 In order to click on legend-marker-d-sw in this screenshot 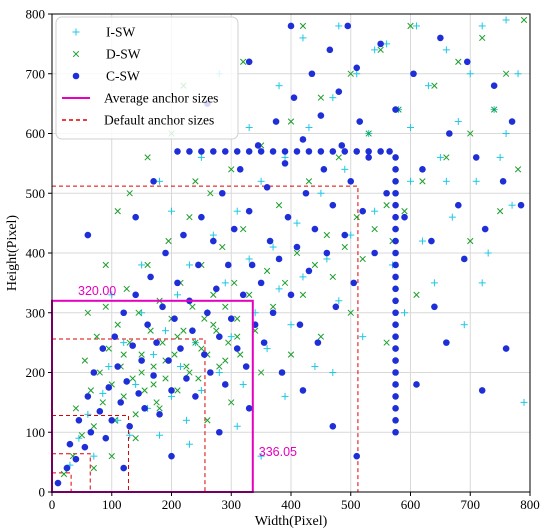, I will do `click(76, 54)`.